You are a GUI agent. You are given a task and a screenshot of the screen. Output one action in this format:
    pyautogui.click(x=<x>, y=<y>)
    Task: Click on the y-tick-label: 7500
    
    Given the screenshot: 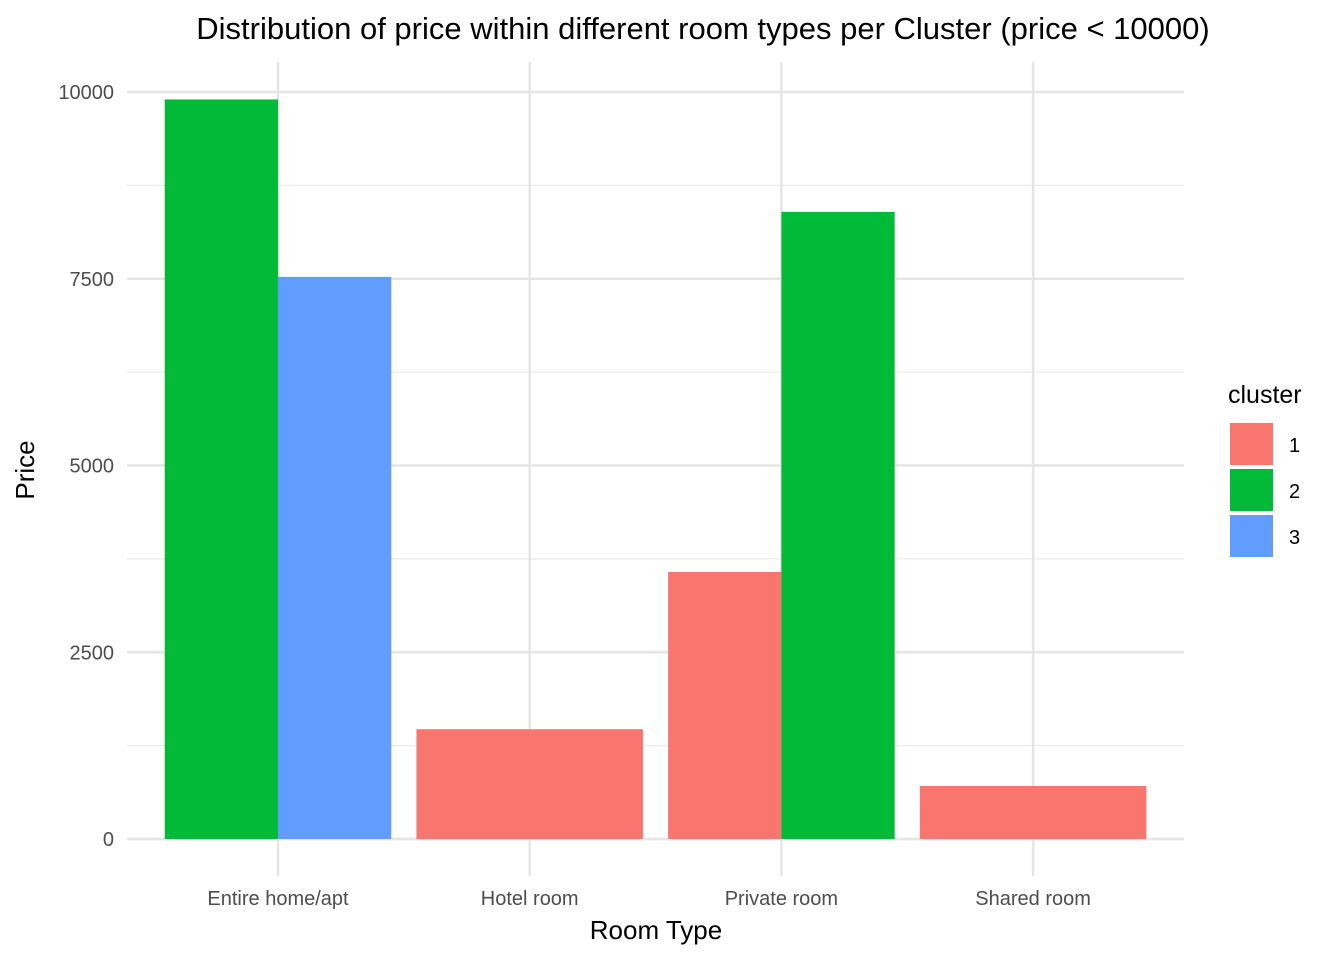 What is the action you would take?
    pyautogui.click(x=92, y=280)
    